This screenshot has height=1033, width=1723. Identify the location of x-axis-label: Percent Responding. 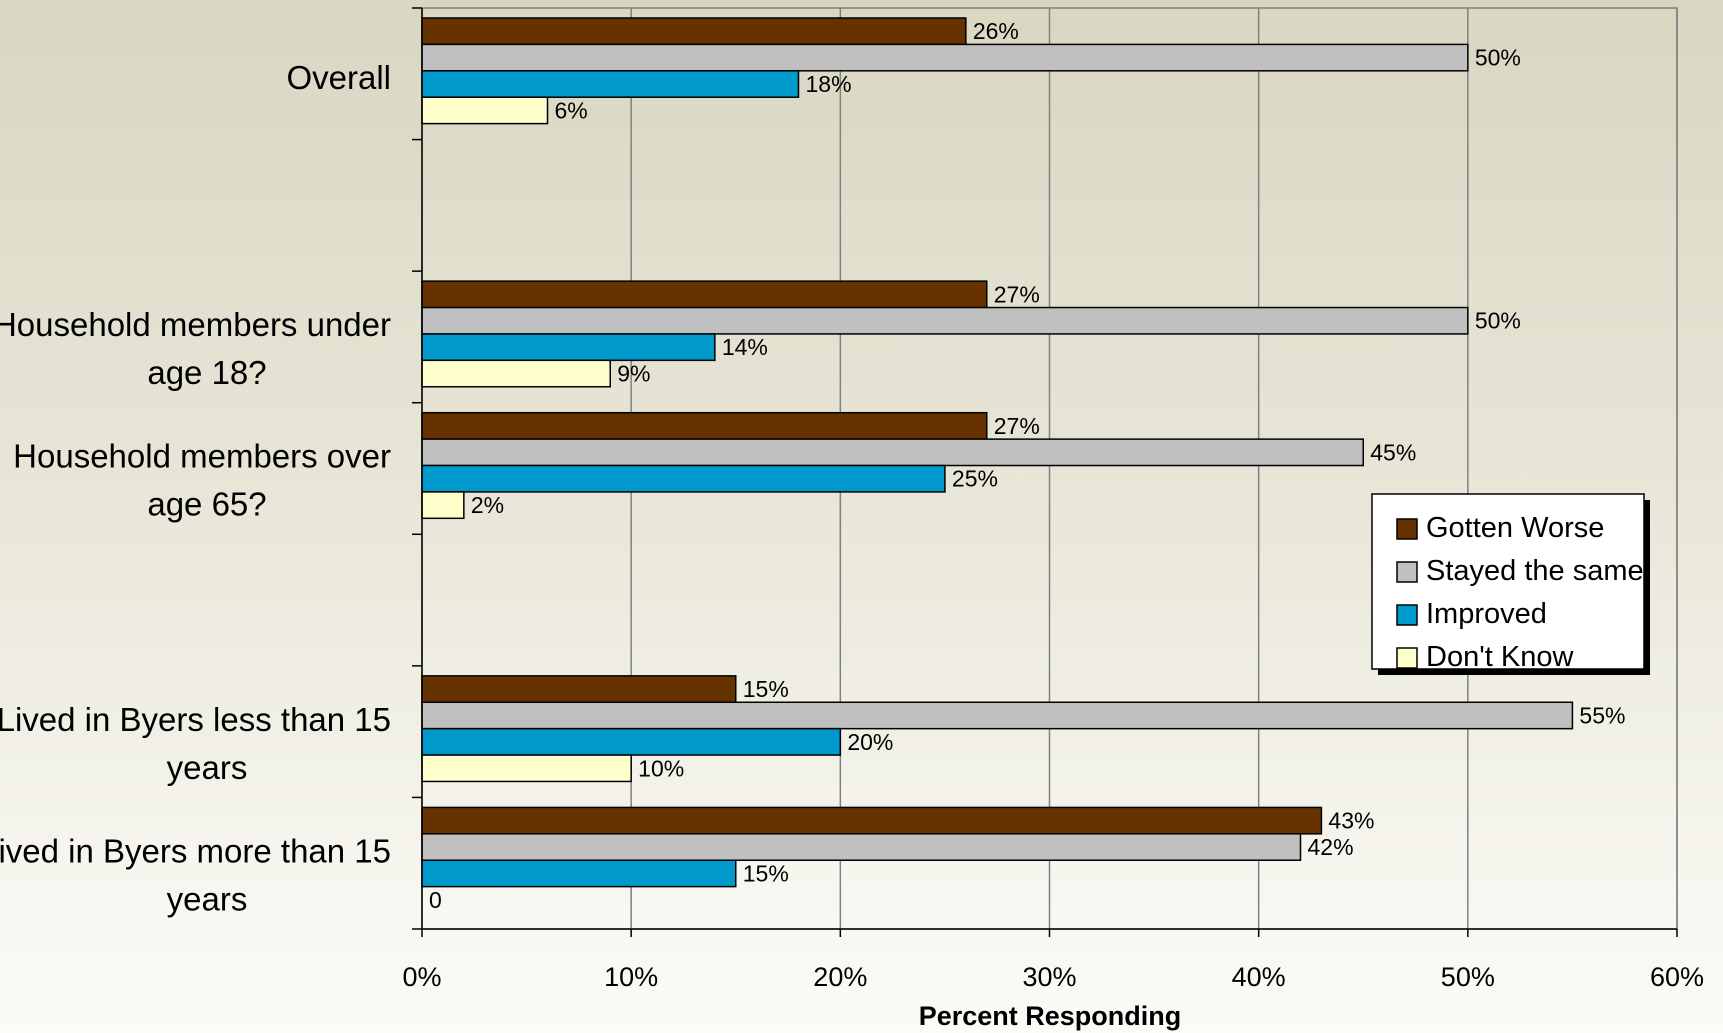
(1050, 1016).